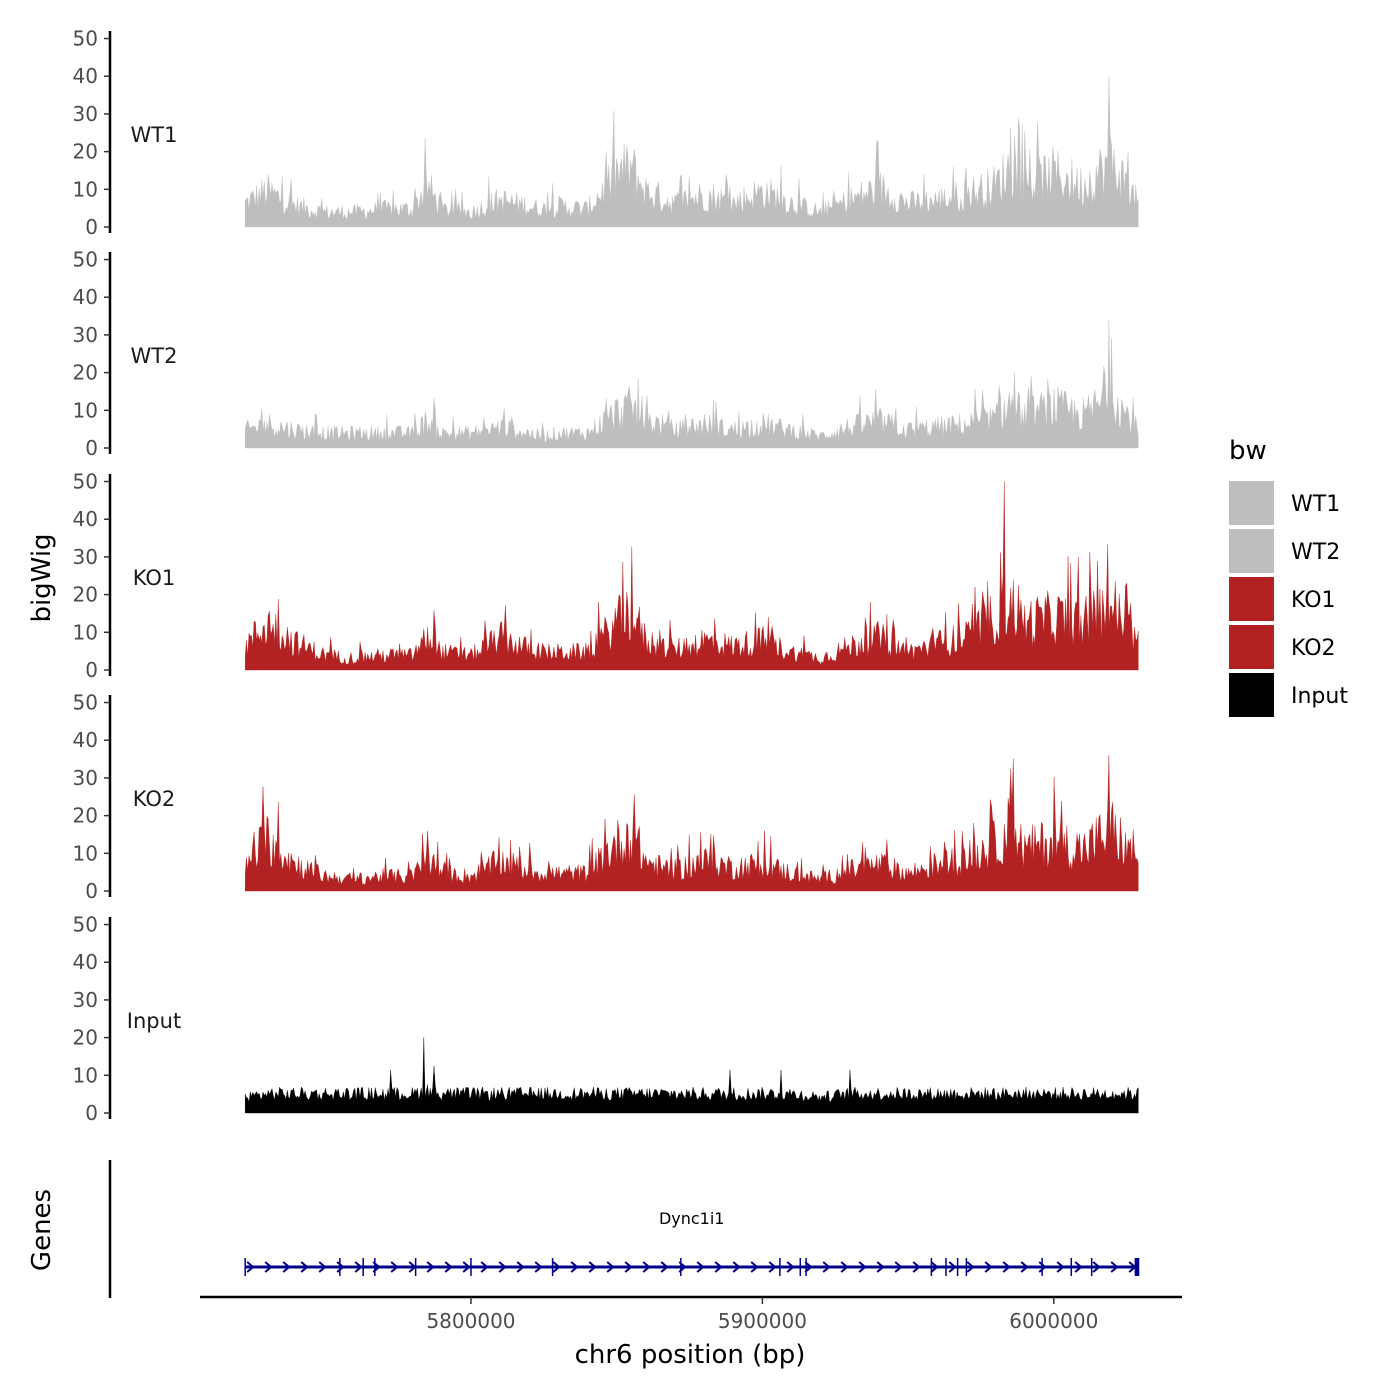  I want to click on legend-label-input: Input, so click(1319, 696).